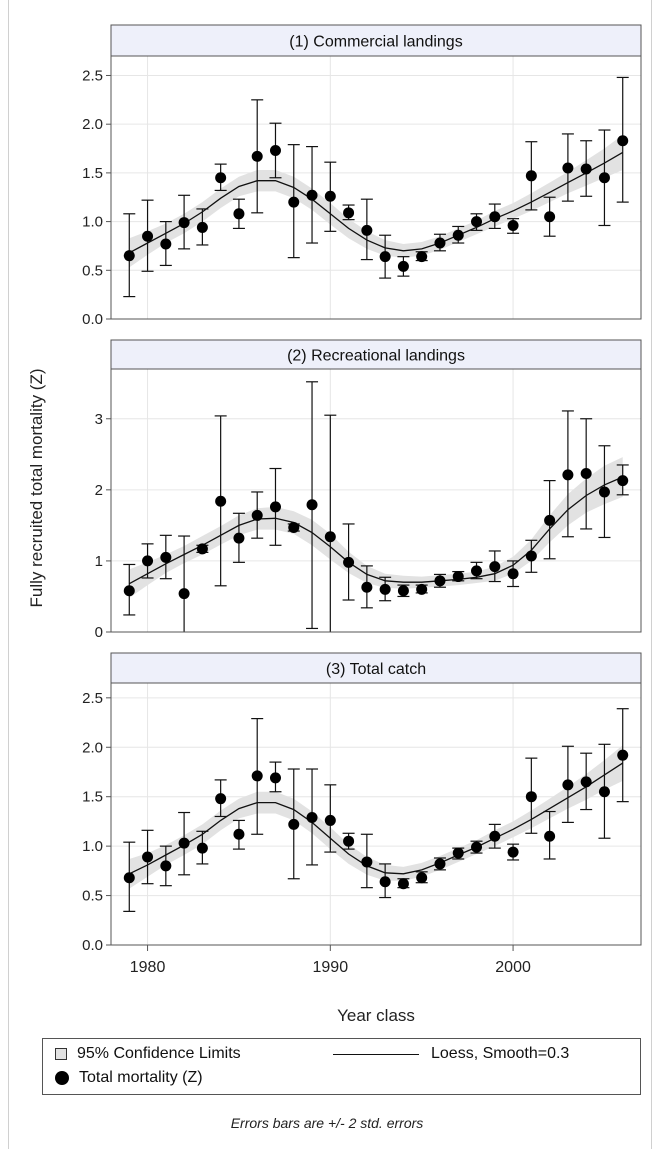  I want to click on y-tick-label: 1.5, so click(92, 797).